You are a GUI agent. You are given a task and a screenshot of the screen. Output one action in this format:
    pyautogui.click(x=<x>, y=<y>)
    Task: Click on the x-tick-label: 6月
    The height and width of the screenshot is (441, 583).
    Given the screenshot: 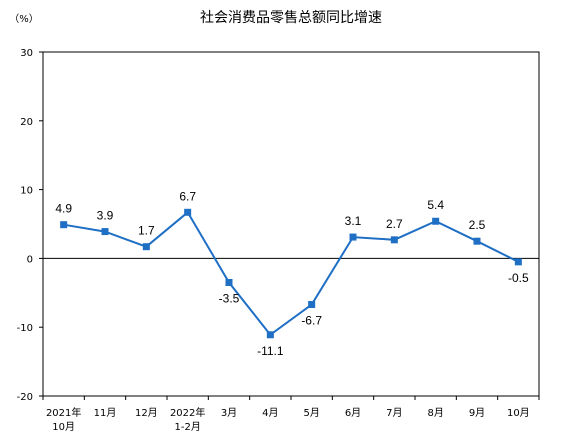 What is the action you would take?
    pyautogui.click(x=353, y=413)
    